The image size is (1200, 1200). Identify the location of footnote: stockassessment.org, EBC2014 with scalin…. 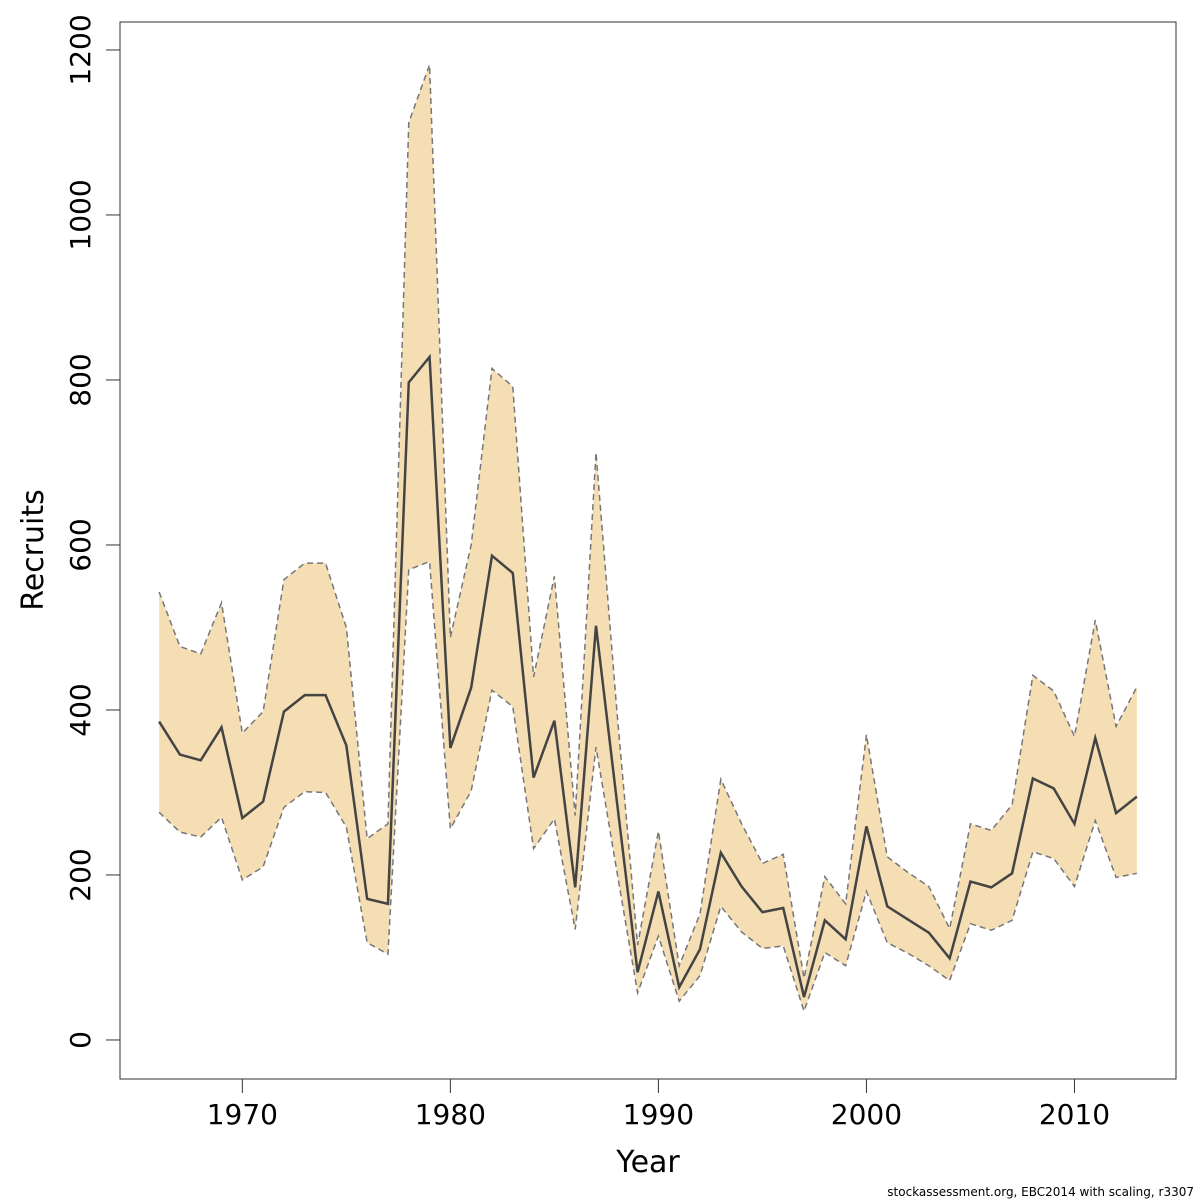
(1040, 1192).